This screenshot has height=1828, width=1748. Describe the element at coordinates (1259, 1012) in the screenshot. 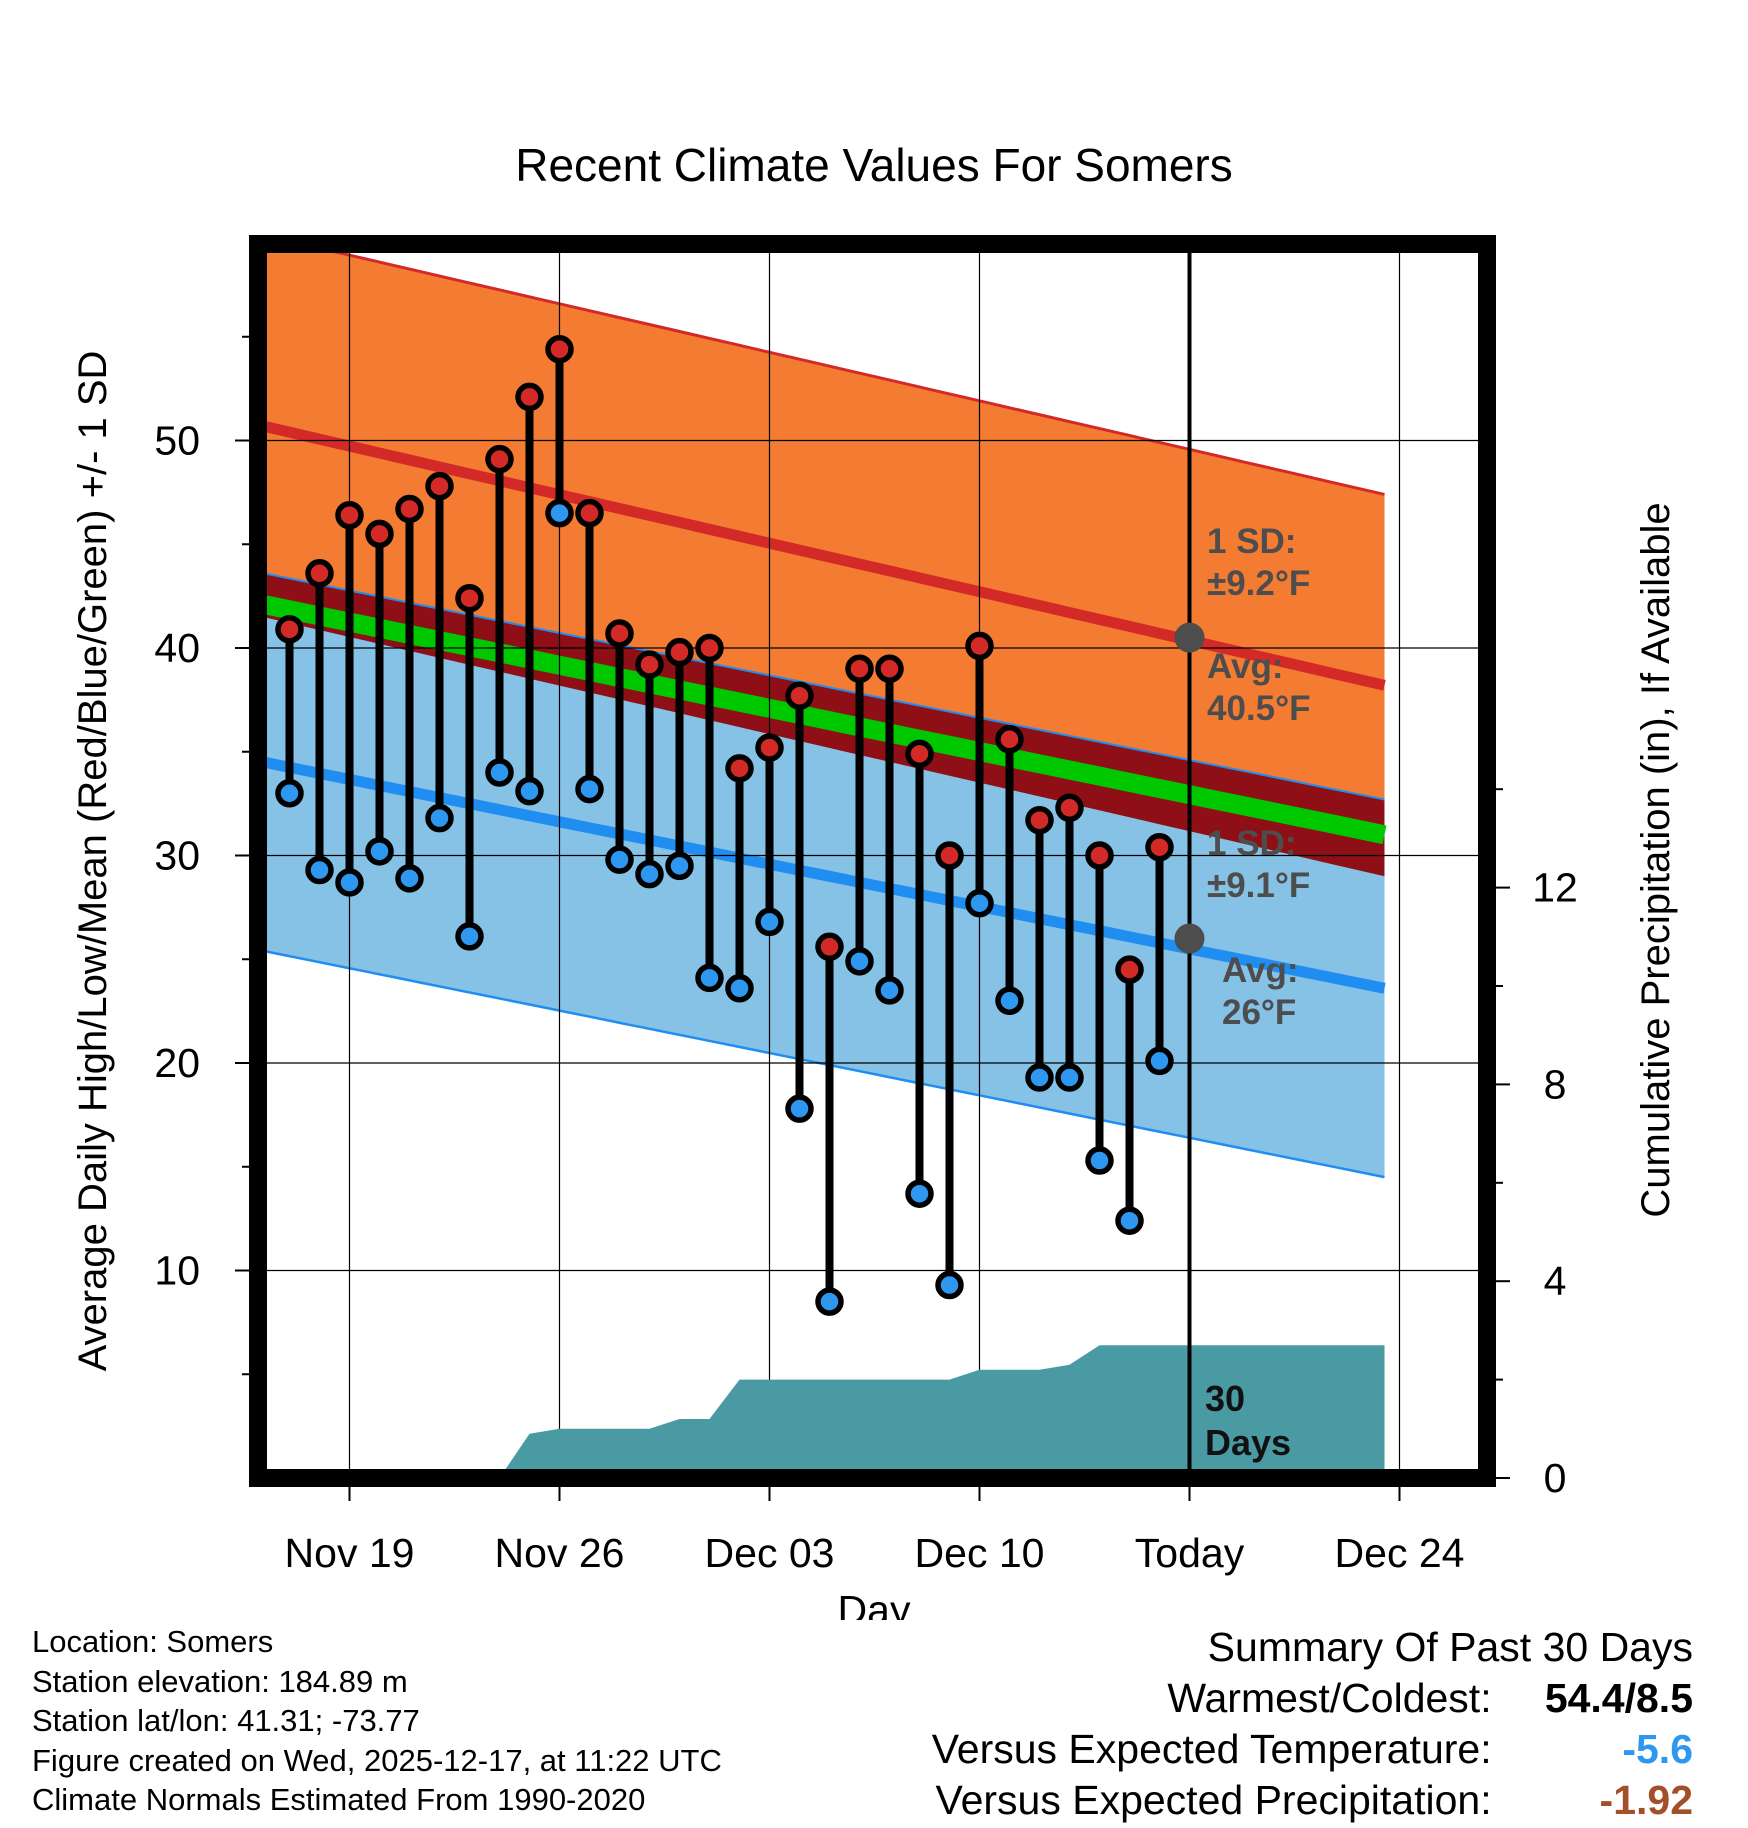

I see `low-avg-value: 26°F` at that location.